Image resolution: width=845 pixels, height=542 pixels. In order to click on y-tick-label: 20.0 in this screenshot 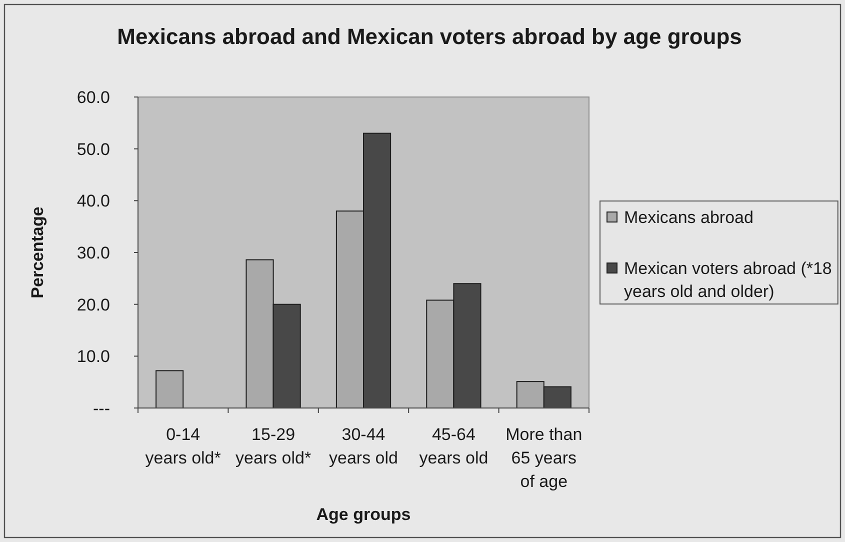, I will do `click(93, 304)`.